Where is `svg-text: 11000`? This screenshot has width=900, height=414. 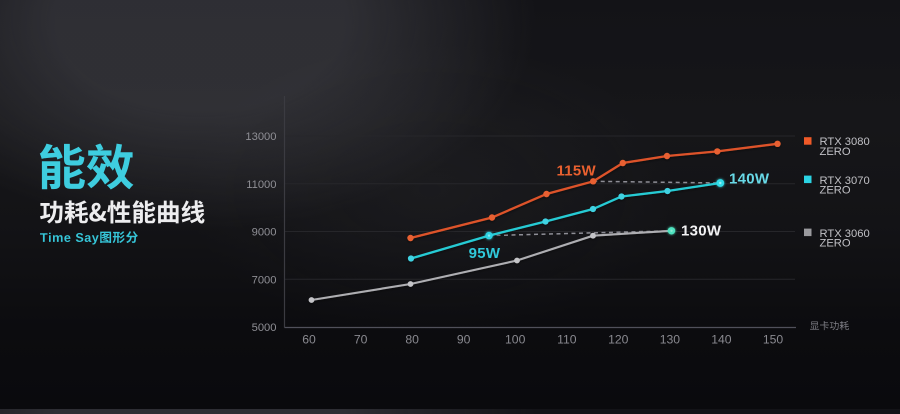 svg-text: 11000 is located at coordinates (261, 185).